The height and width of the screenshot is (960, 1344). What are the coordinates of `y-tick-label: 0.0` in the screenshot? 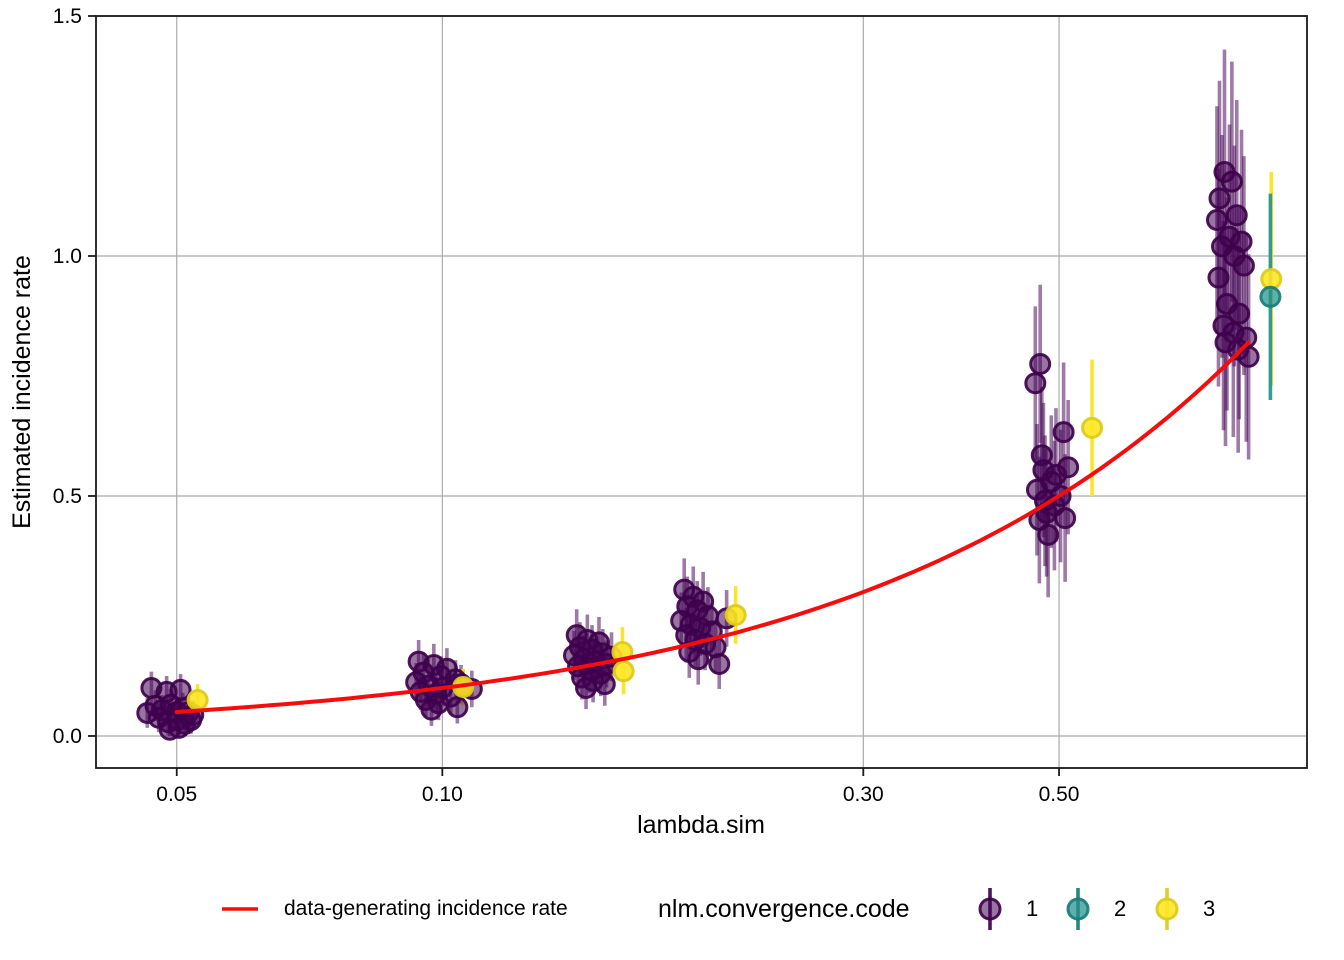 It's located at (67, 736).